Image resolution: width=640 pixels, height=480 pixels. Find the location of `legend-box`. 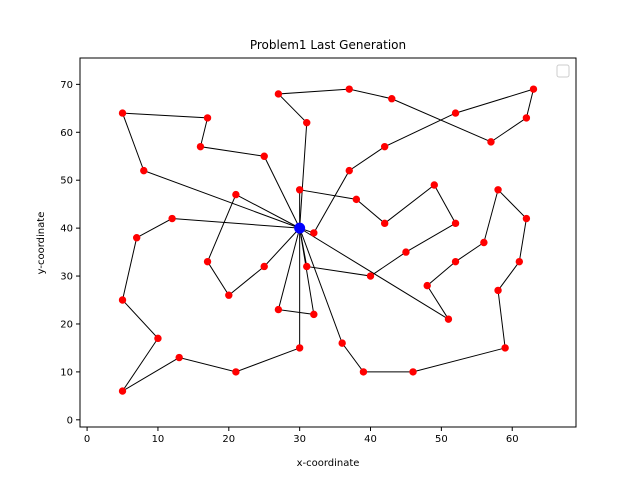

legend-box is located at coordinates (563, 71).